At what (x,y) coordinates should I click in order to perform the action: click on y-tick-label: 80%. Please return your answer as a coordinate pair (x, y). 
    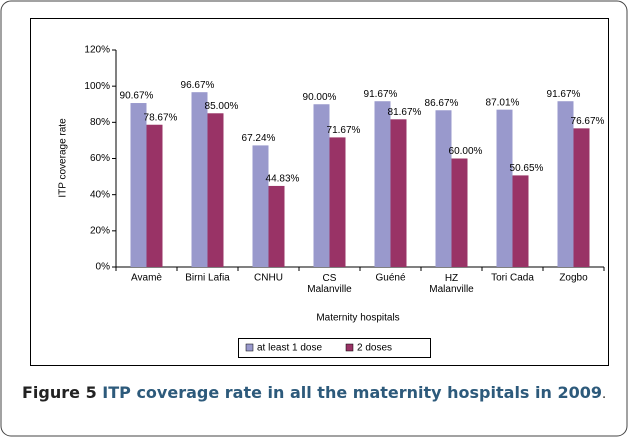
    Looking at the image, I should click on (100, 122).